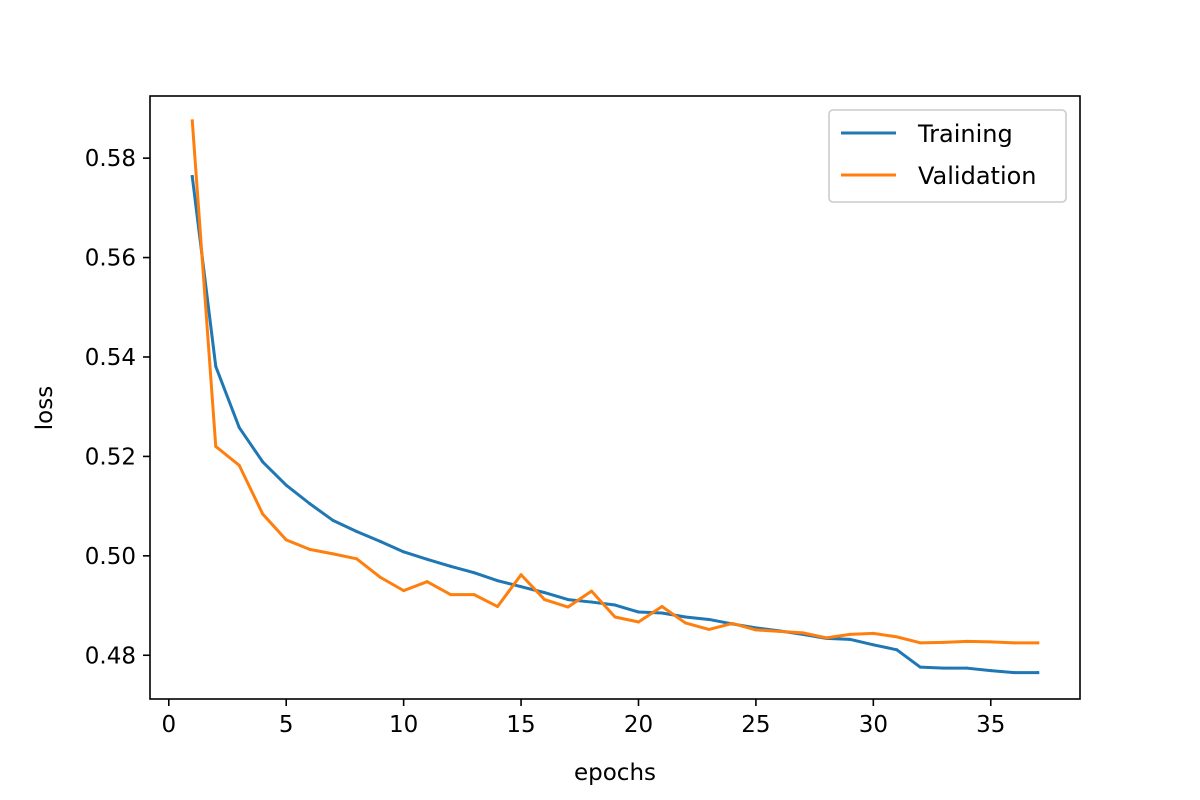 This screenshot has width=1200, height=800. Describe the element at coordinates (110, 656) in the screenshot. I see `y-tick-label: 0.48` at that location.